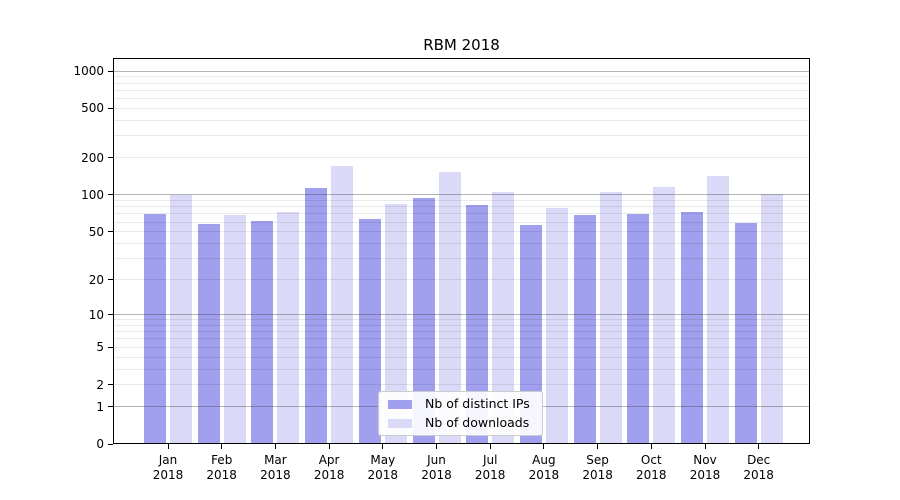 This screenshot has width=900, height=500. I want to click on x-tick-label: Aug 2018, so click(544, 467).